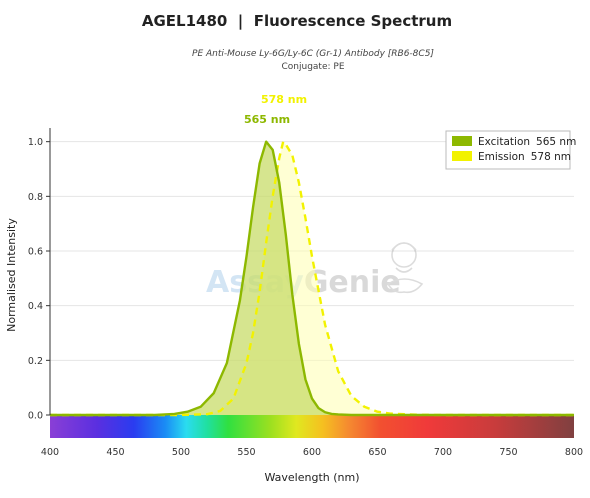 This screenshot has width=590, height=498. What do you see at coordinates (556, 142) in the screenshot?
I see `legend-value-excitation: 565 nm` at bounding box center [556, 142].